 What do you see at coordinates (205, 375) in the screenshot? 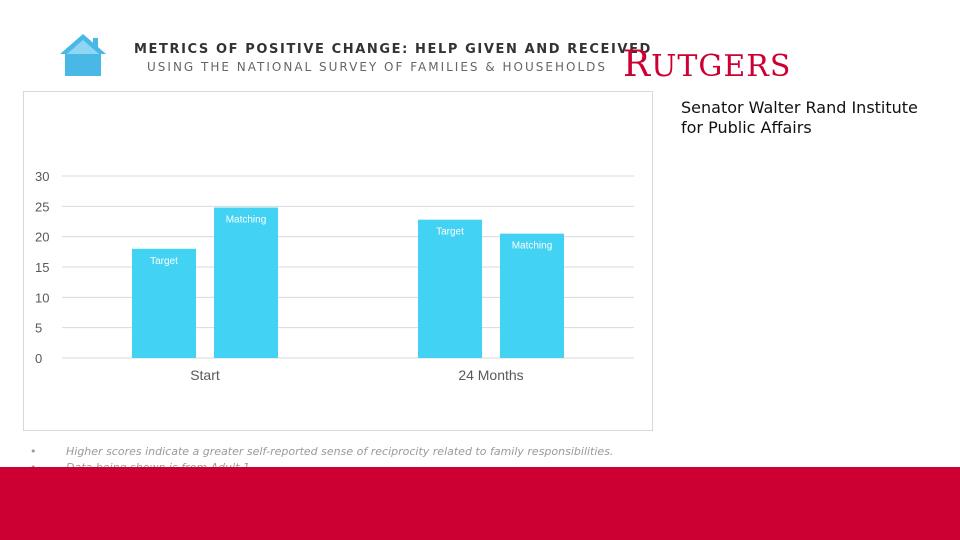
I see `x-category-label: Start` at bounding box center [205, 375].